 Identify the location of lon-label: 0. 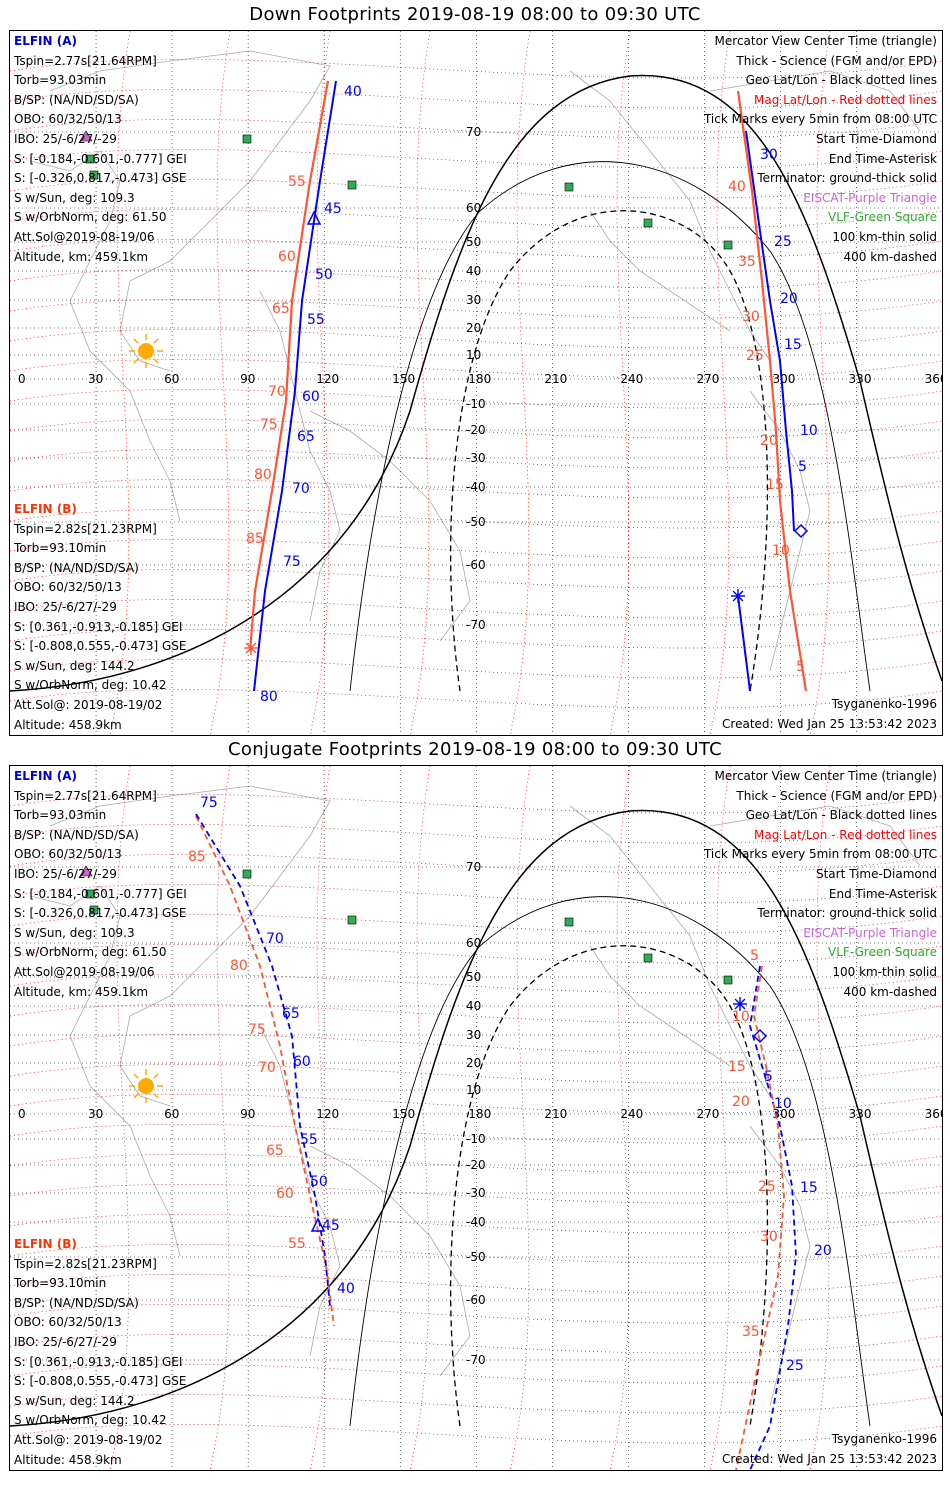
(22, 1114).